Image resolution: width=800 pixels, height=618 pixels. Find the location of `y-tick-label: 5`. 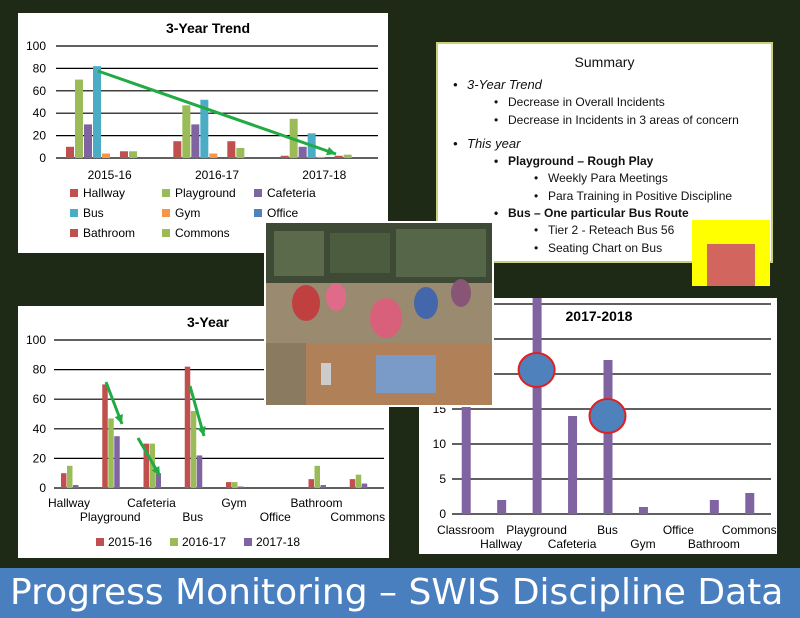

y-tick-label: 5 is located at coordinates (442, 479).